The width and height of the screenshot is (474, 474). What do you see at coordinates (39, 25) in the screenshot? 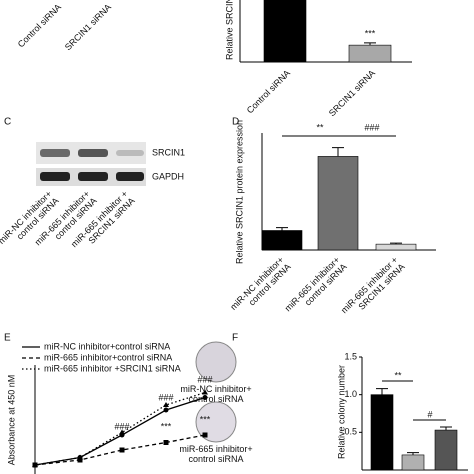
I see `lane-label: Control siRNA` at bounding box center [39, 25].